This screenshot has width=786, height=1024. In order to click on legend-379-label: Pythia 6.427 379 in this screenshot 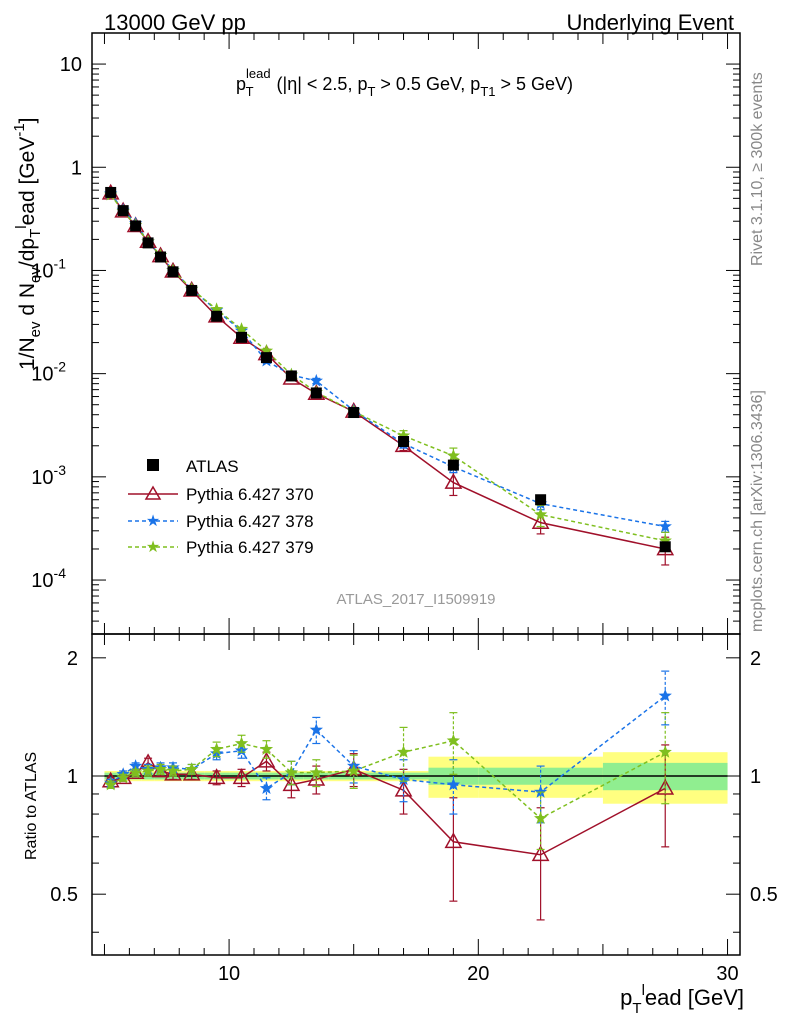, I will do `click(250, 547)`.